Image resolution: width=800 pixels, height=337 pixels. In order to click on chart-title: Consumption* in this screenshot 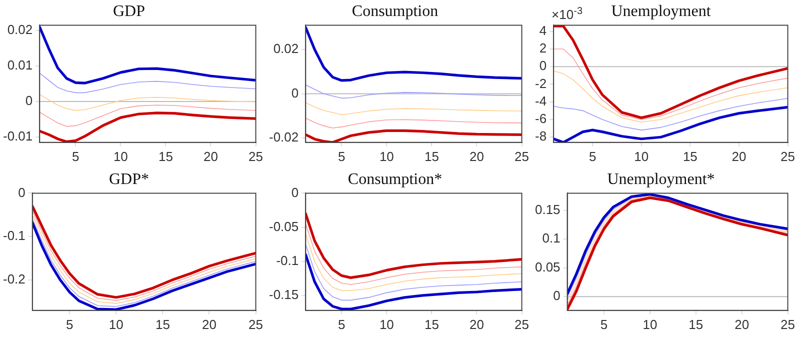, I will do `click(395, 179)`.